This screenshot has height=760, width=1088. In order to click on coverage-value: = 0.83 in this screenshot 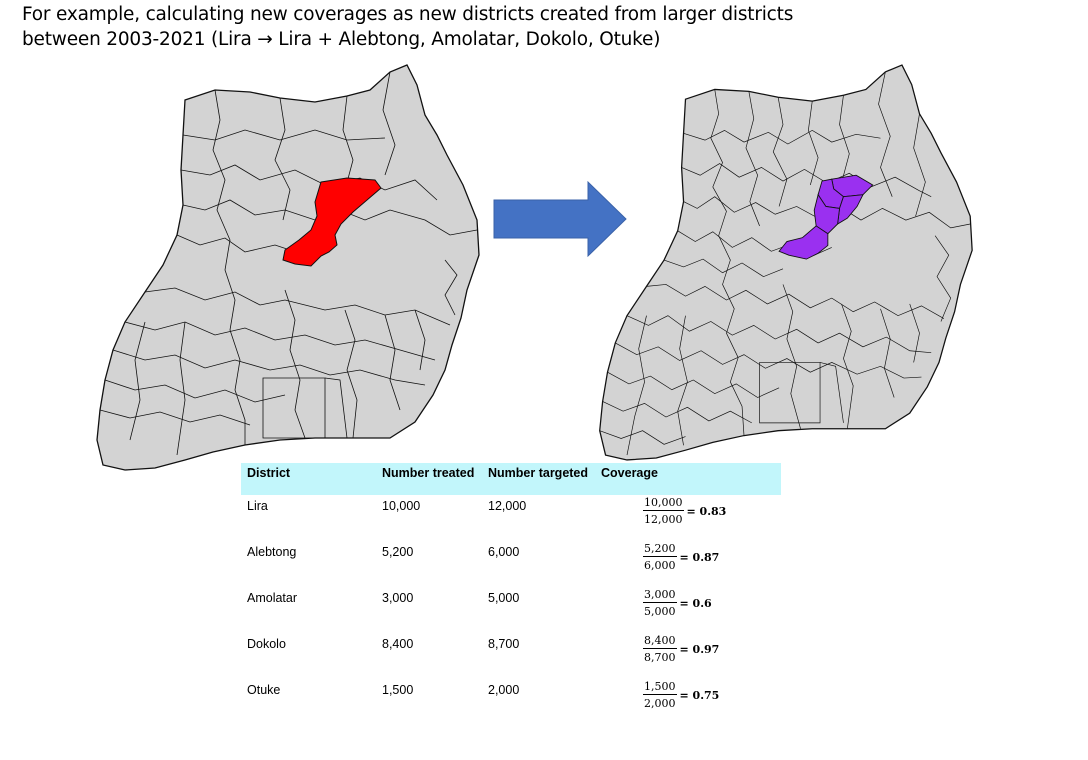, I will do `click(706, 511)`.